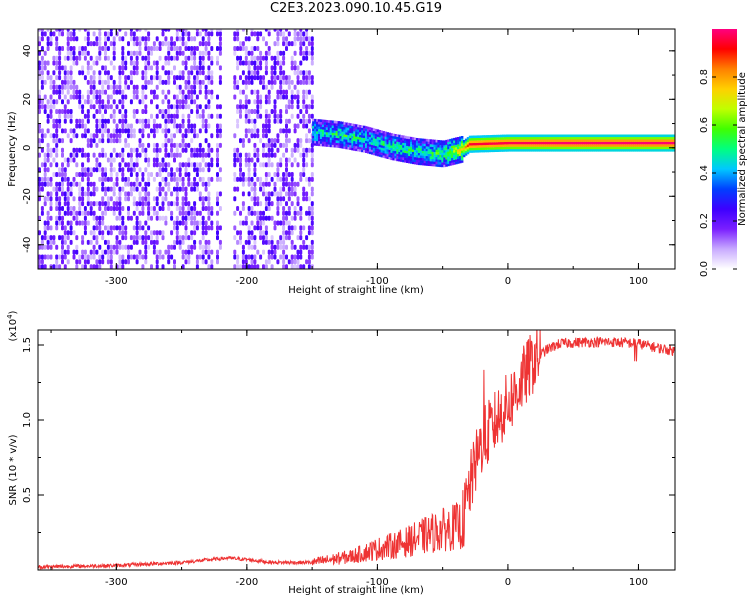 Image resolution: width=750 pixels, height=600 pixels. Describe the element at coordinates (704, 221) in the screenshot. I see `colorbar-tick-label: 0.2` at that location.